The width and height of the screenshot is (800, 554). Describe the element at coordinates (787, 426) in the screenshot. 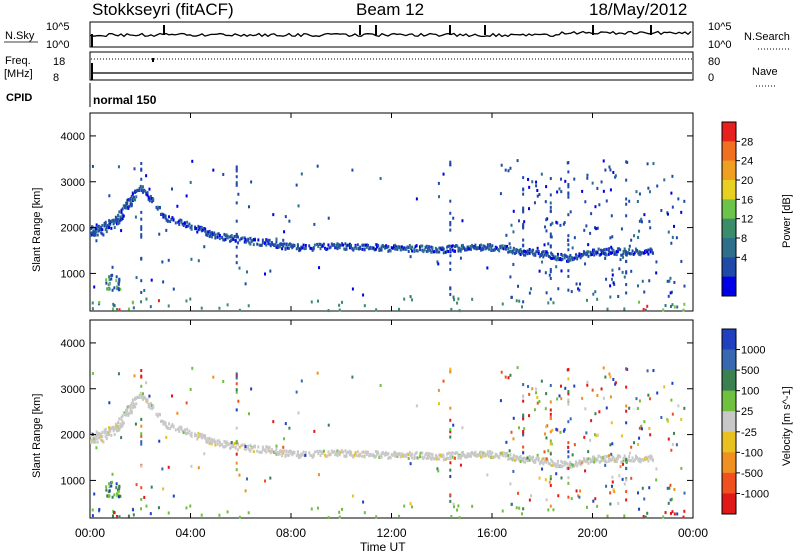

I see `velocity-colorbar-label: Velocity [m s^-1]` at that location.